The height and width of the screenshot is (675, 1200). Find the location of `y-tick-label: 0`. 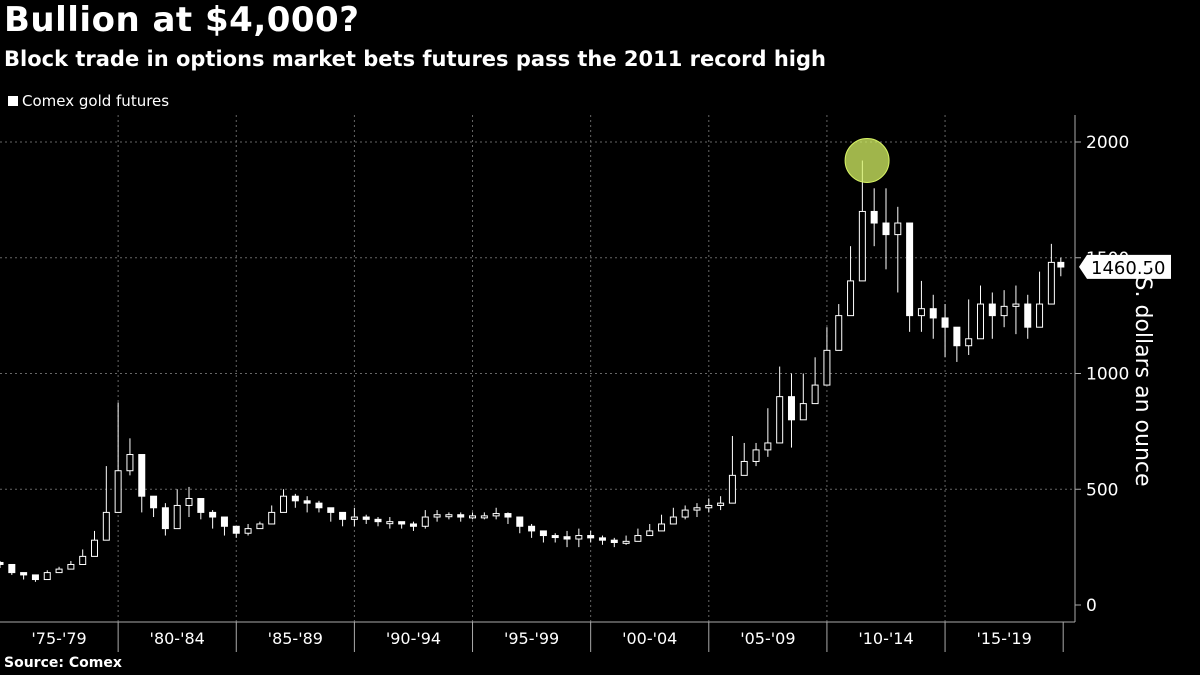

y-tick-label: 0 is located at coordinates (1091, 606).